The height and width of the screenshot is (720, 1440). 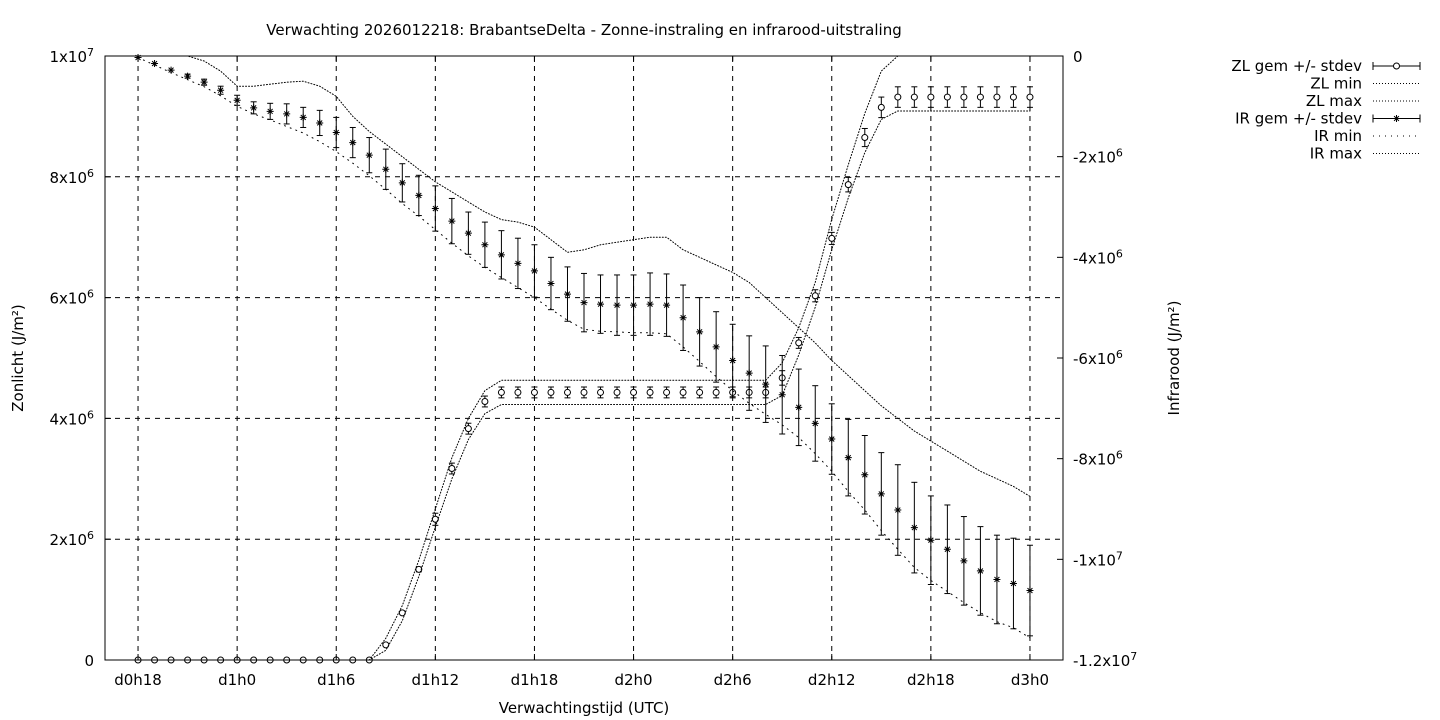 What do you see at coordinates (584, 708) in the screenshot?
I see `x-axis-label: Verwachtingstijd (UTC)` at bounding box center [584, 708].